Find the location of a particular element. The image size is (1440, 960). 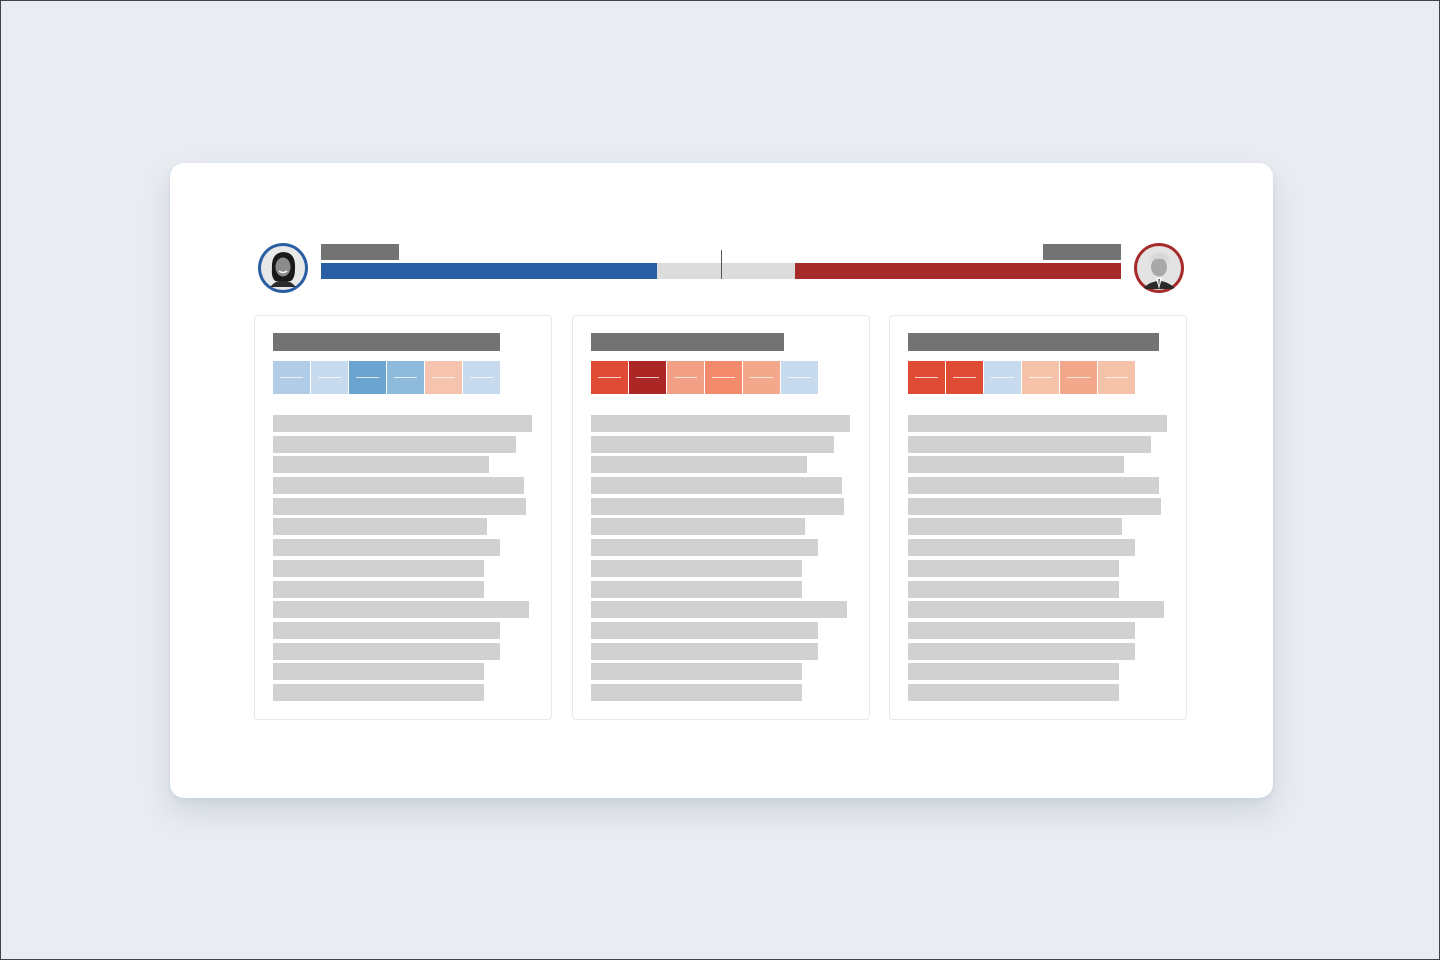

candidate-name-right is located at coordinates (1082, 252).